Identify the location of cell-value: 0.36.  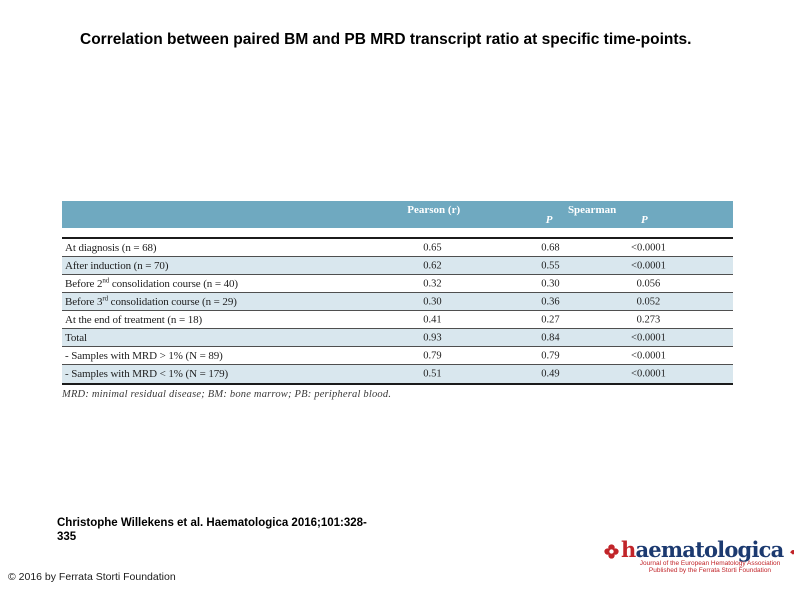
(550, 301).